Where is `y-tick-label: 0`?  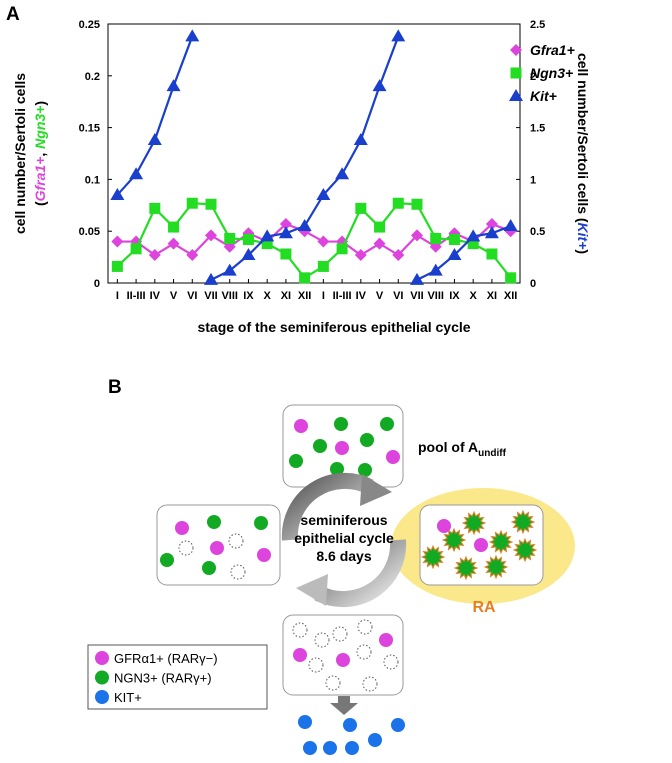 y-tick-label: 0 is located at coordinates (97, 284).